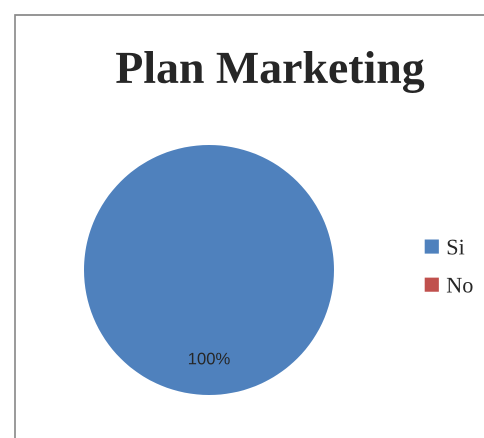 The image size is (484, 438). I want to click on legend-label: No, so click(459, 285).